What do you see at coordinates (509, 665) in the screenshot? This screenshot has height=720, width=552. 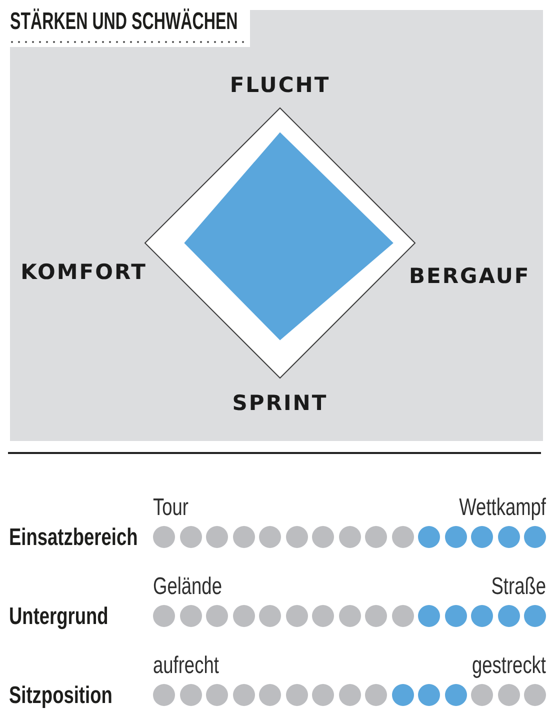 I see `category-label: gestreckt` at bounding box center [509, 665].